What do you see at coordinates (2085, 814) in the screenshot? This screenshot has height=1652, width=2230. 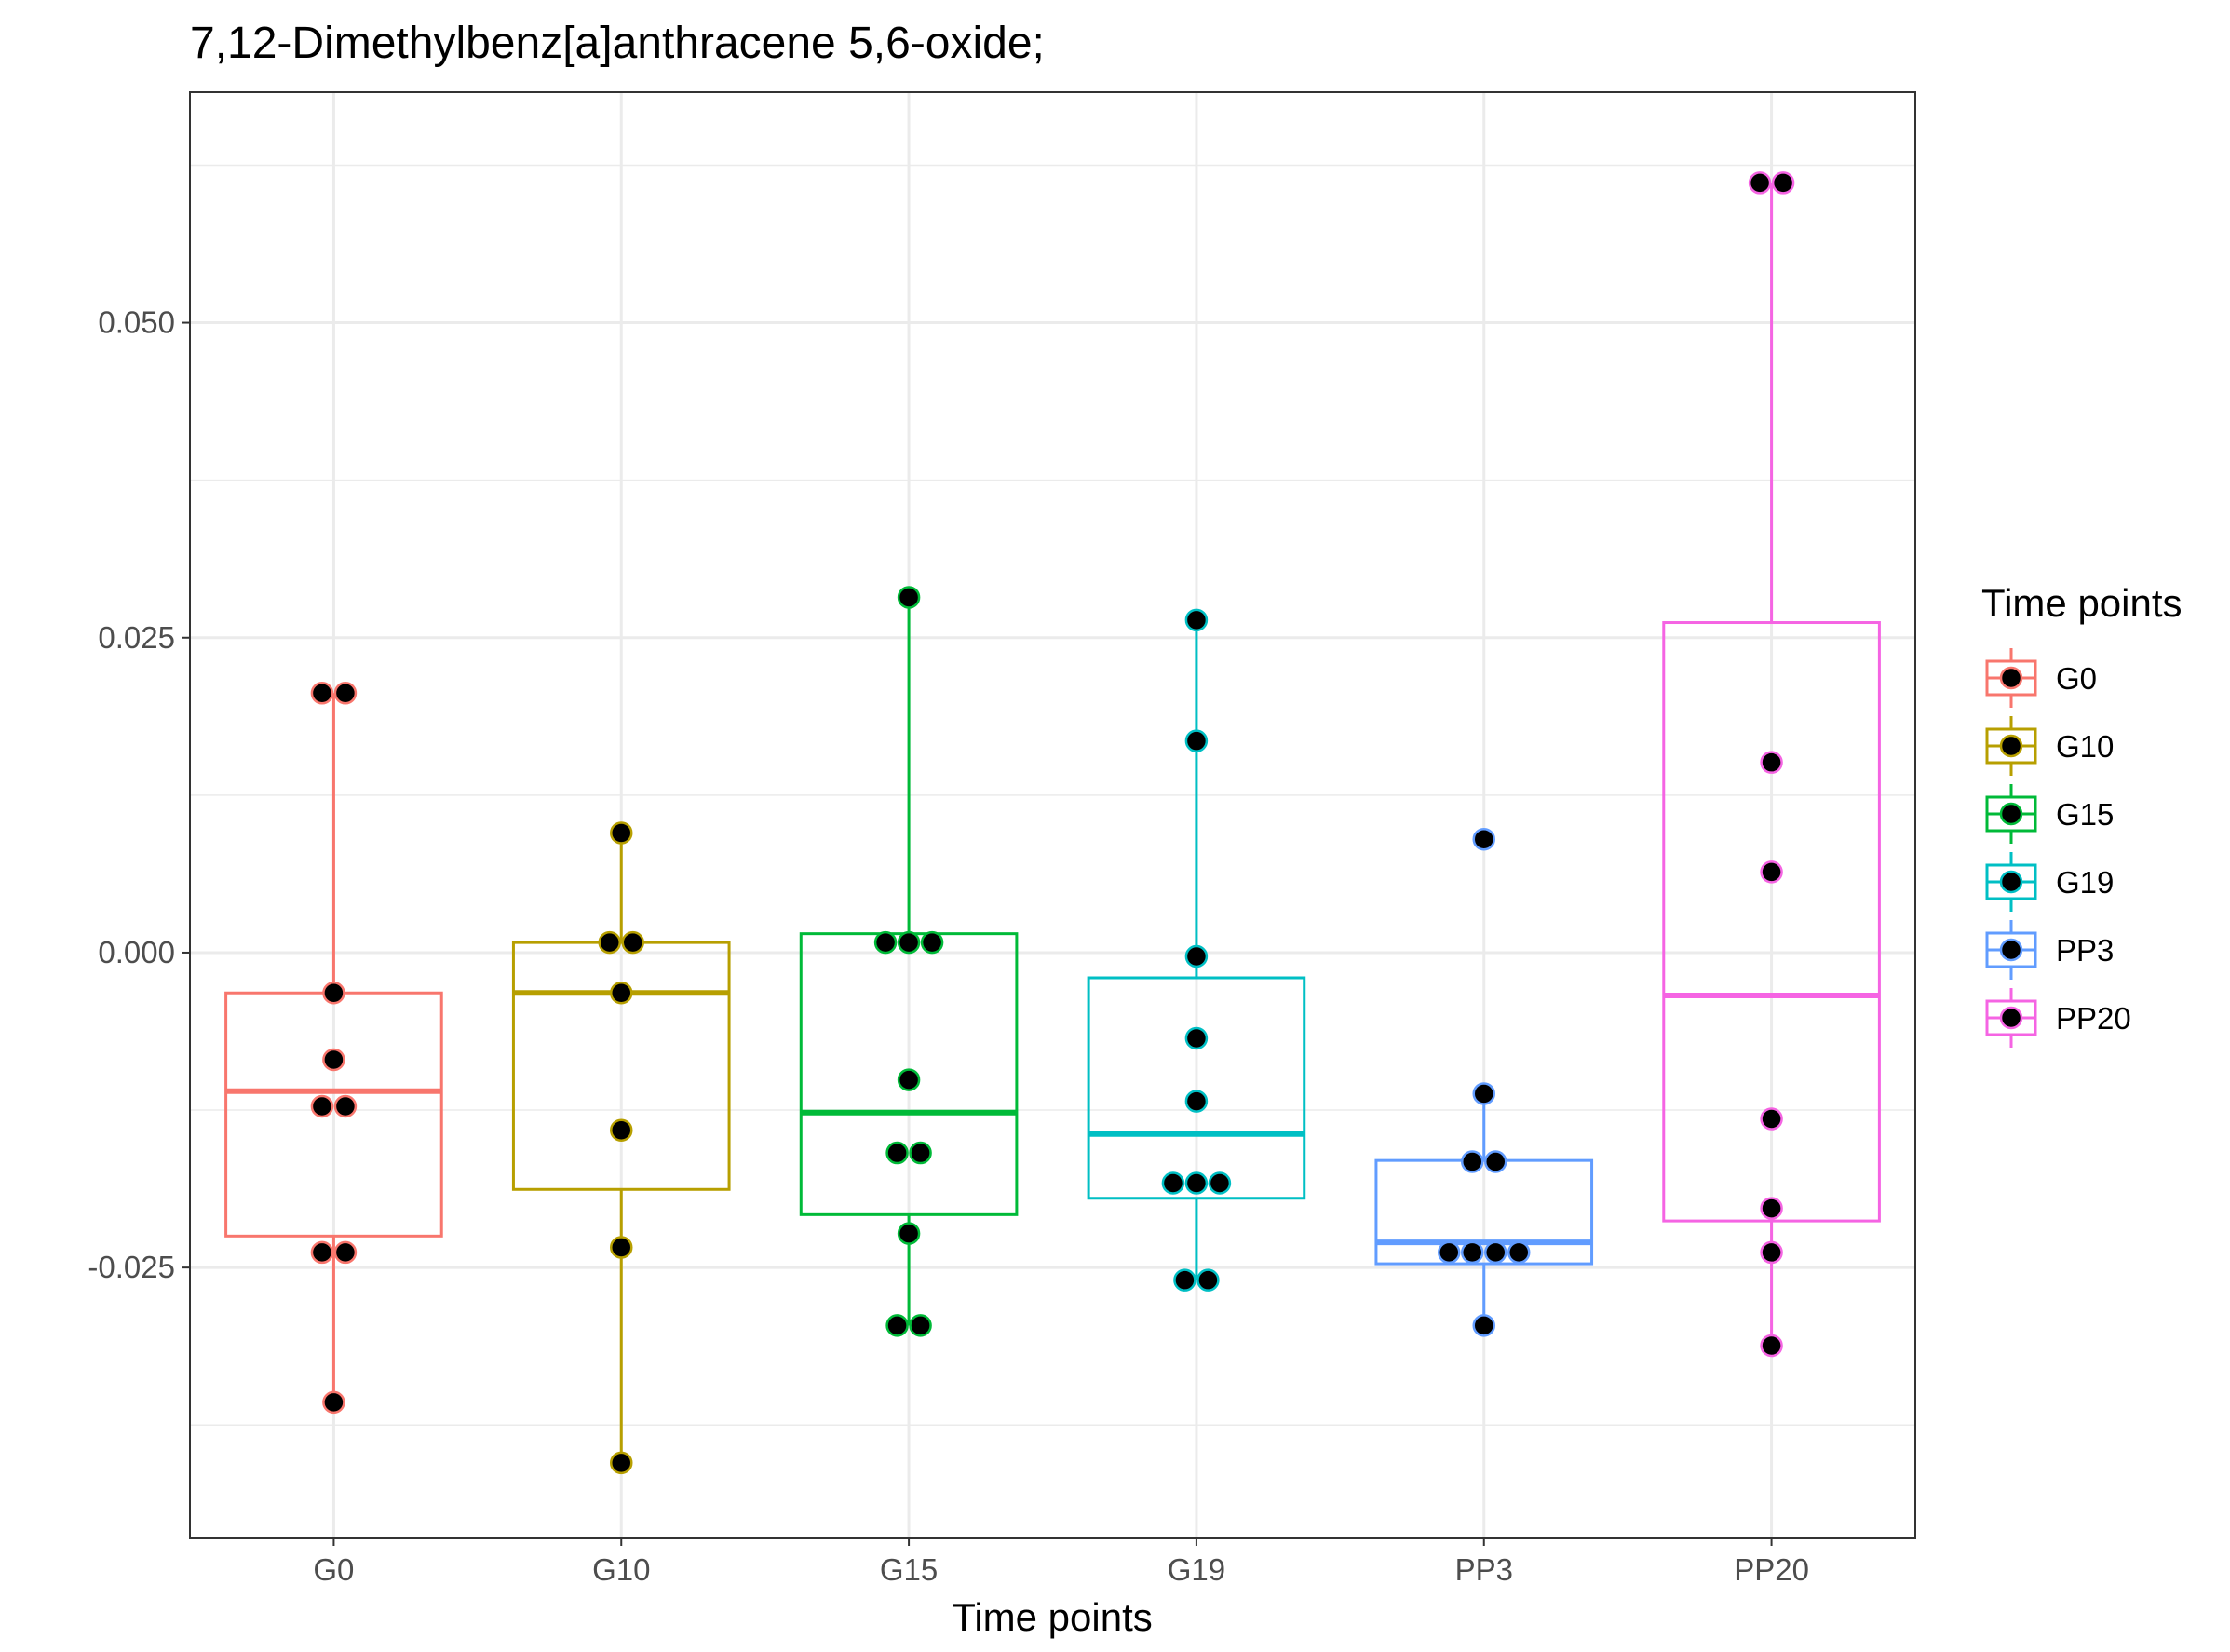 I see `legend-label: G15` at bounding box center [2085, 814].